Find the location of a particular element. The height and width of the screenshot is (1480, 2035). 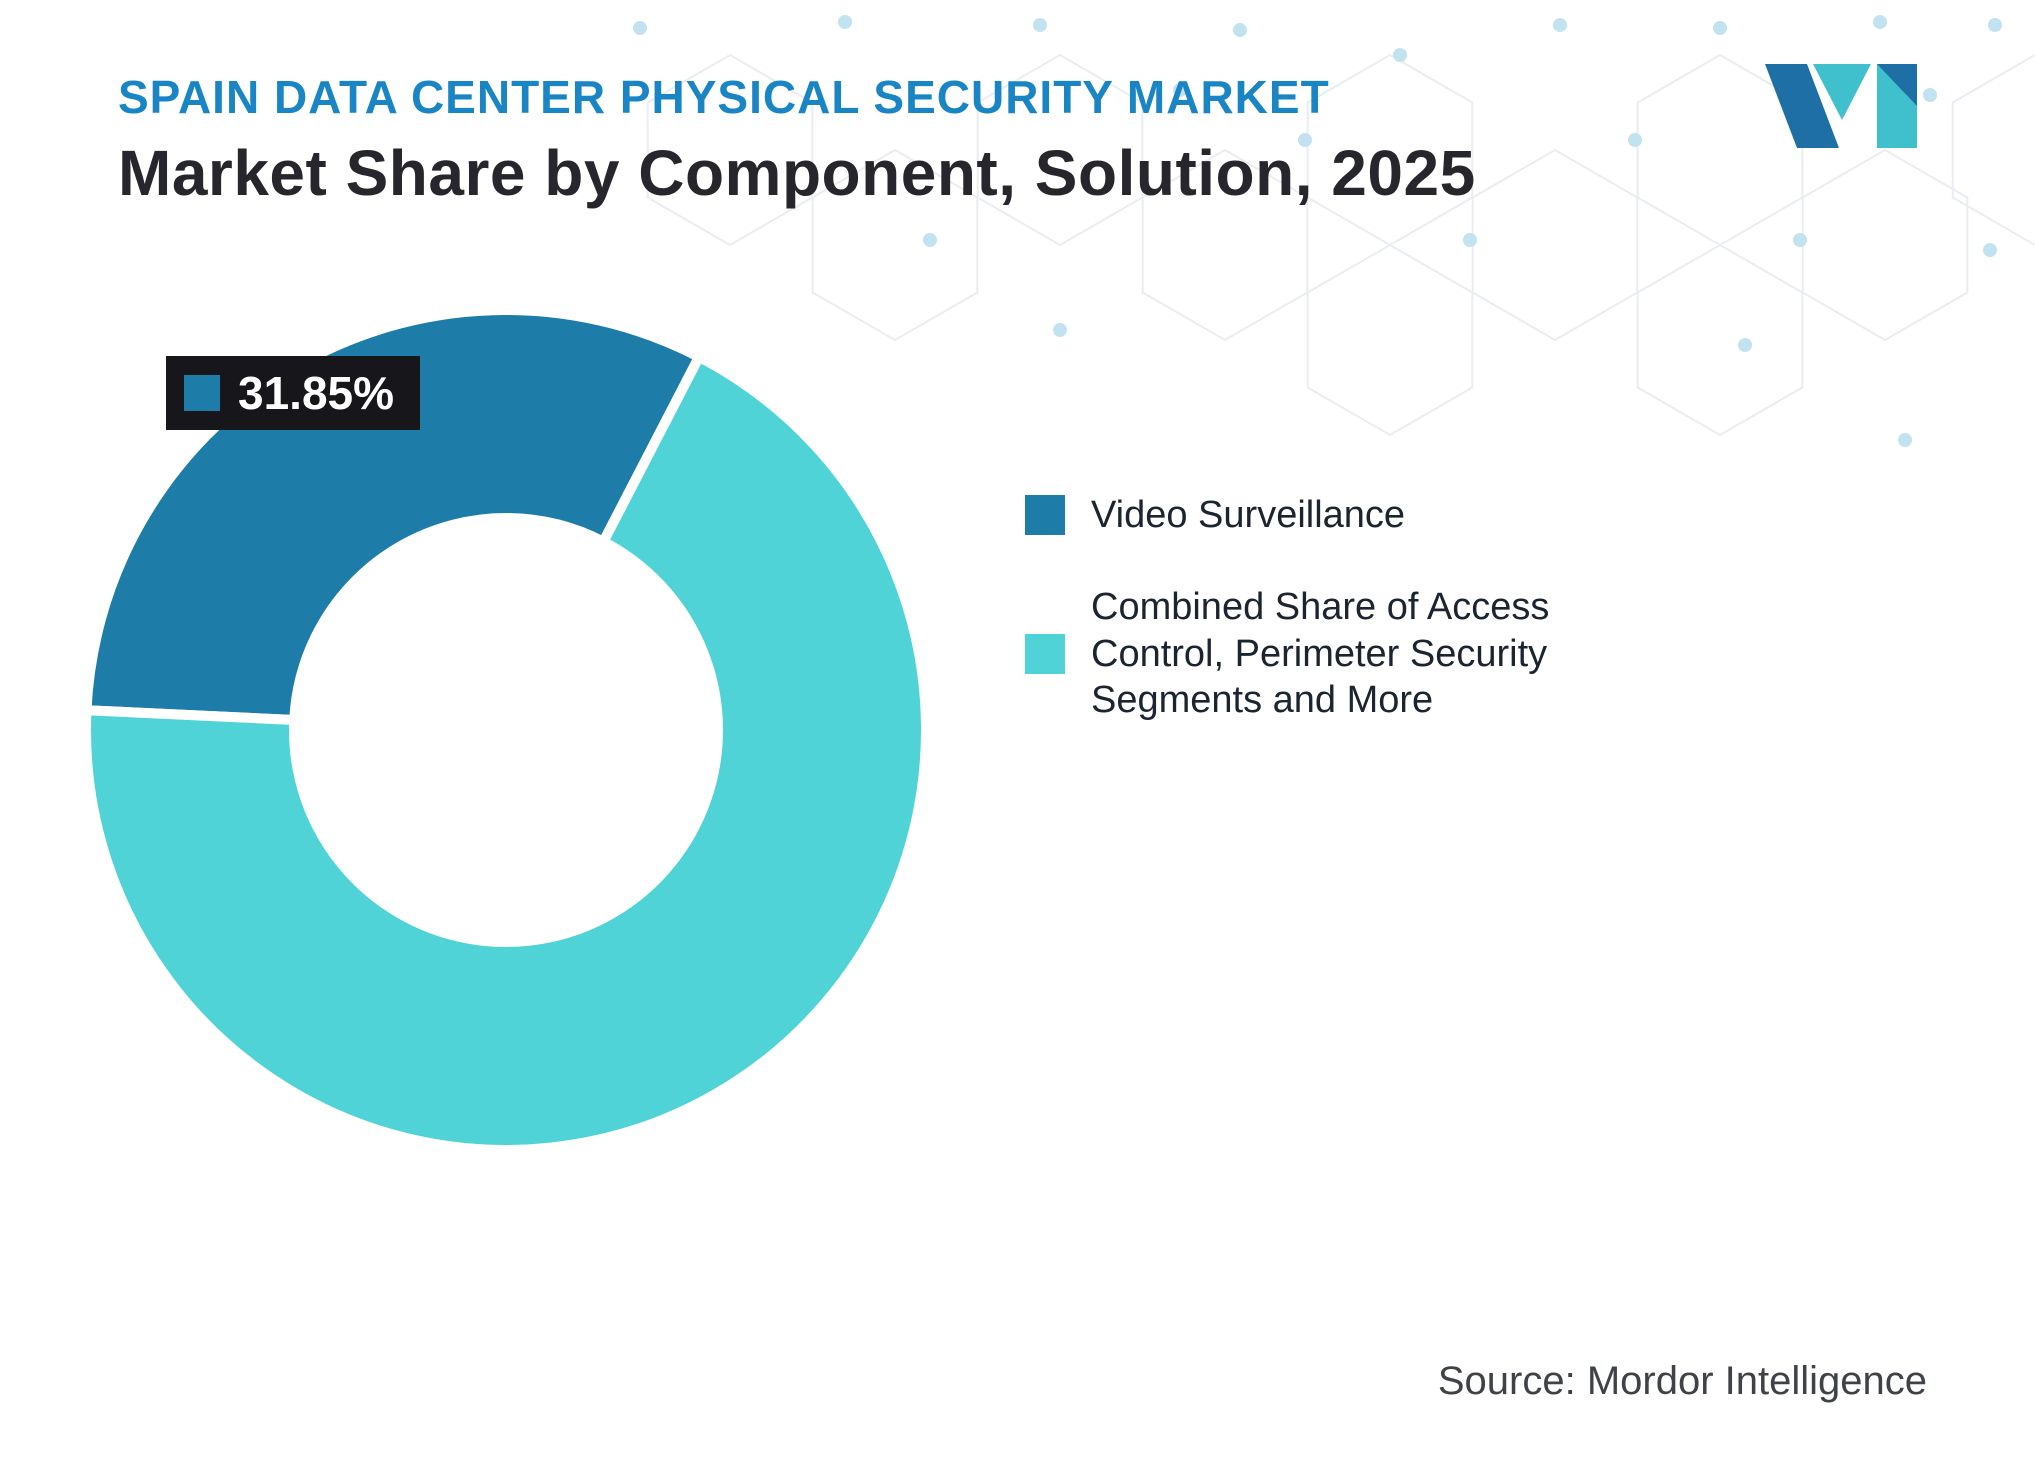

legend-swatch-combined-share is located at coordinates (1045, 653).